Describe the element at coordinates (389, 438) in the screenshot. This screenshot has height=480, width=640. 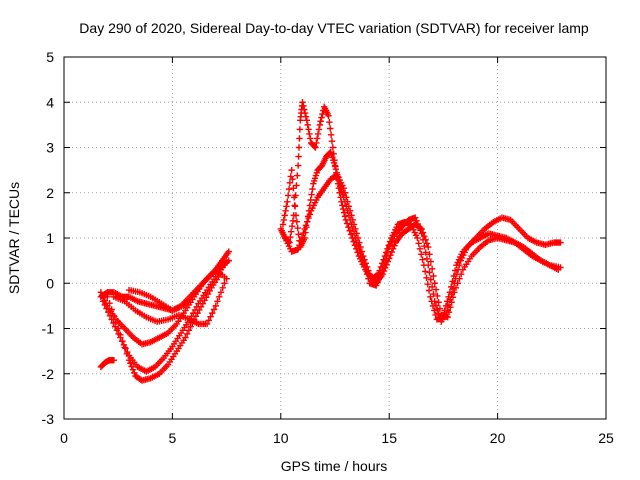
I see `x-tick-label: 15` at that location.